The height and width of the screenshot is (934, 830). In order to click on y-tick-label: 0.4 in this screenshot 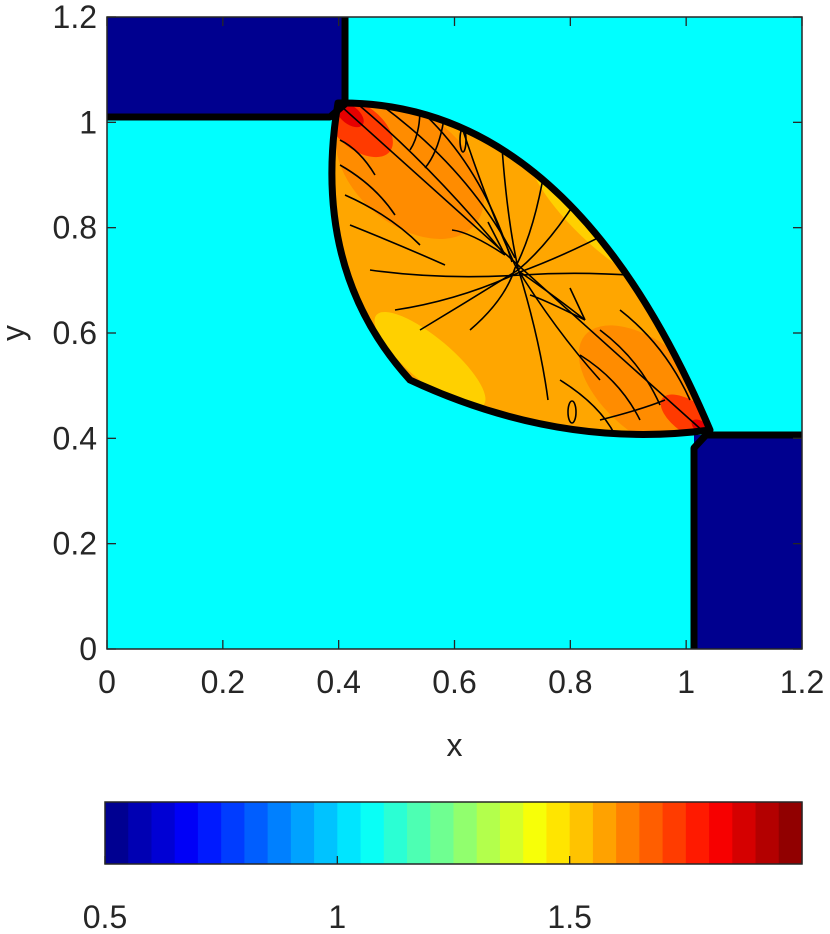, I will do `click(75, 438)`.